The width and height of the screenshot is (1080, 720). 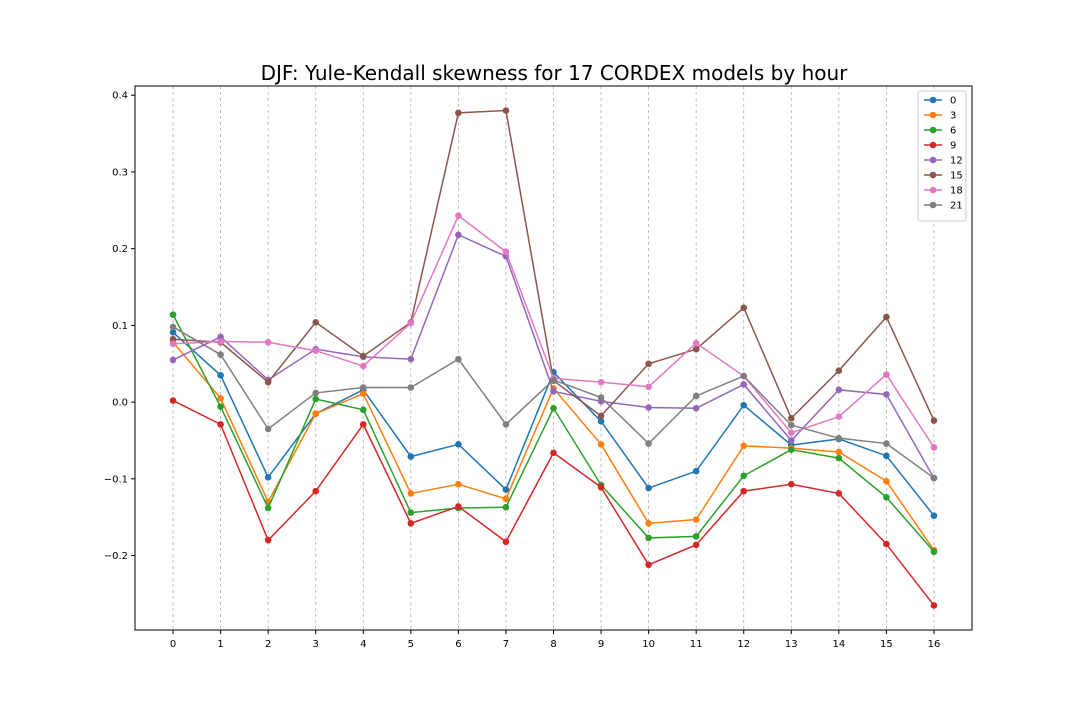 What do you see at coordinates (601, 644) in the screenshot?
I see `x-tick-label: 9` at bounding box center [601, 644].